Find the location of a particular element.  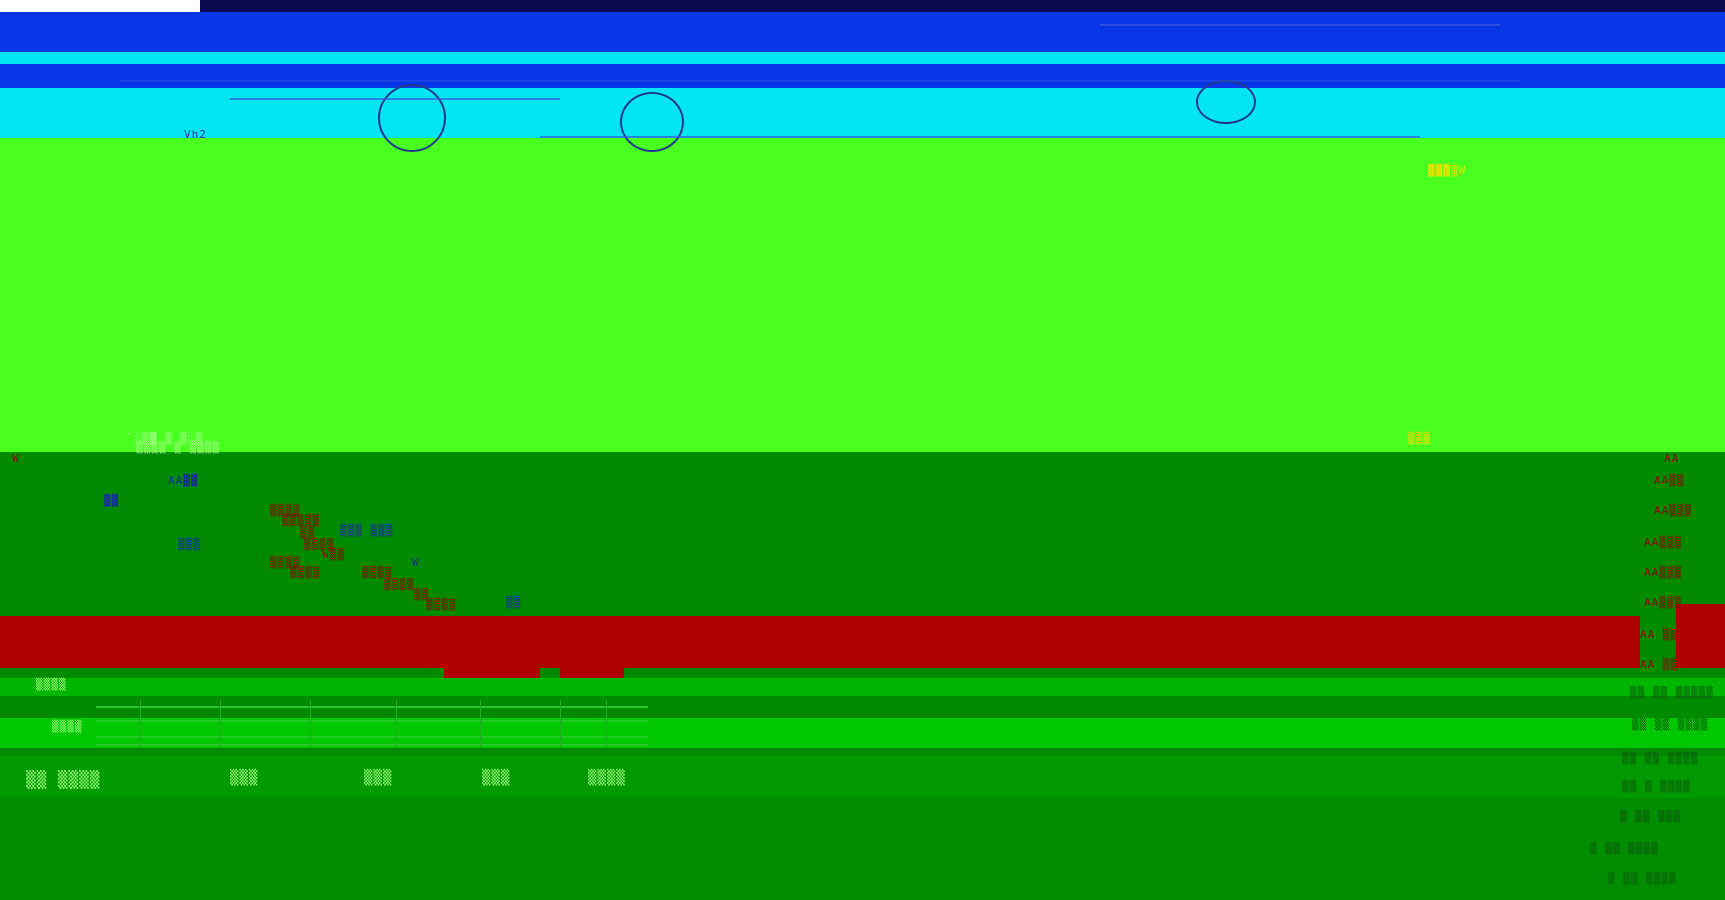

glitch-stair-1: ▒▒▒▒ is located at coordinates (285, 510).